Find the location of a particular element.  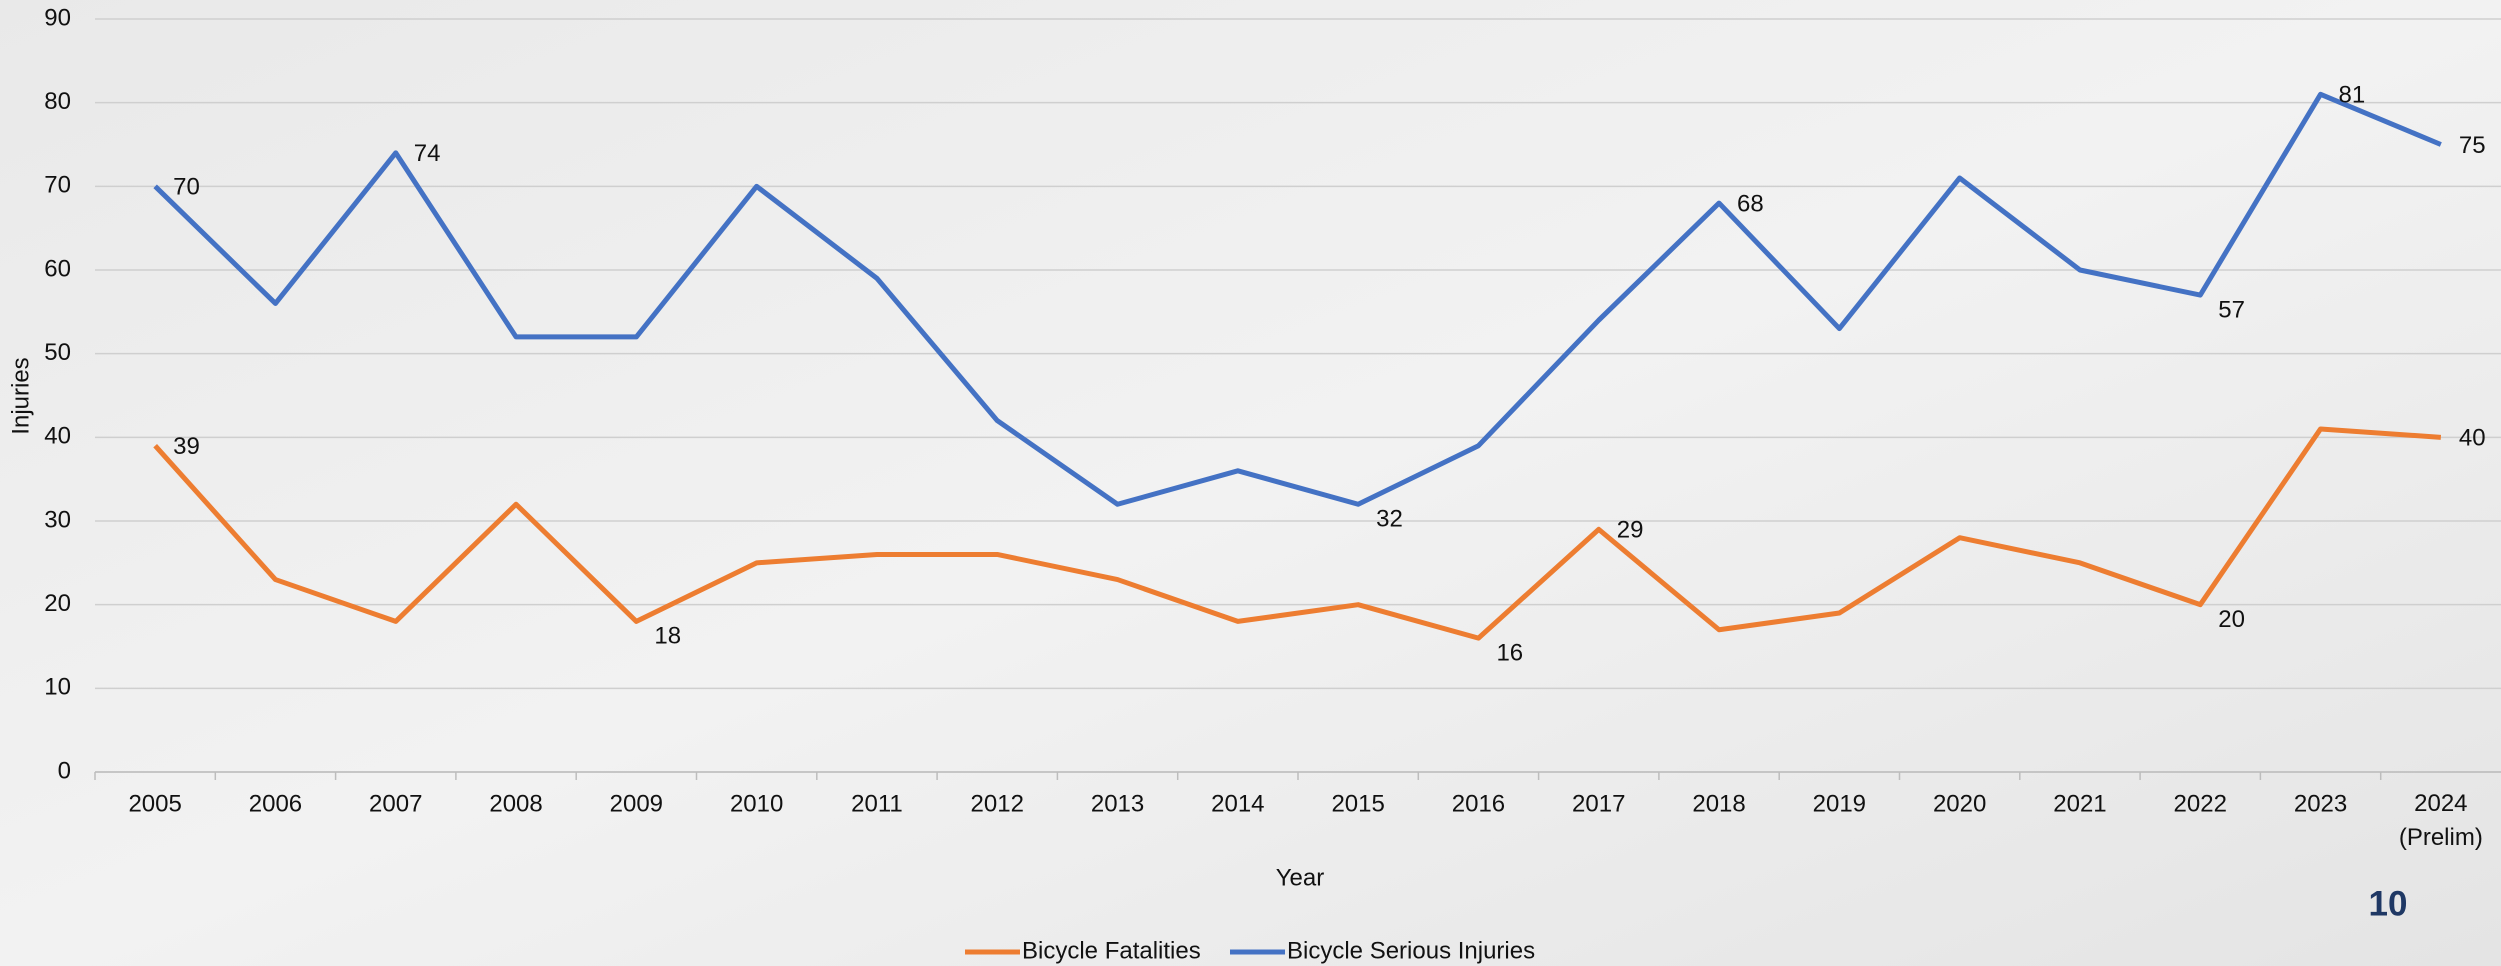

x-tick-label: 2005 is located at coordinates (154, 803).